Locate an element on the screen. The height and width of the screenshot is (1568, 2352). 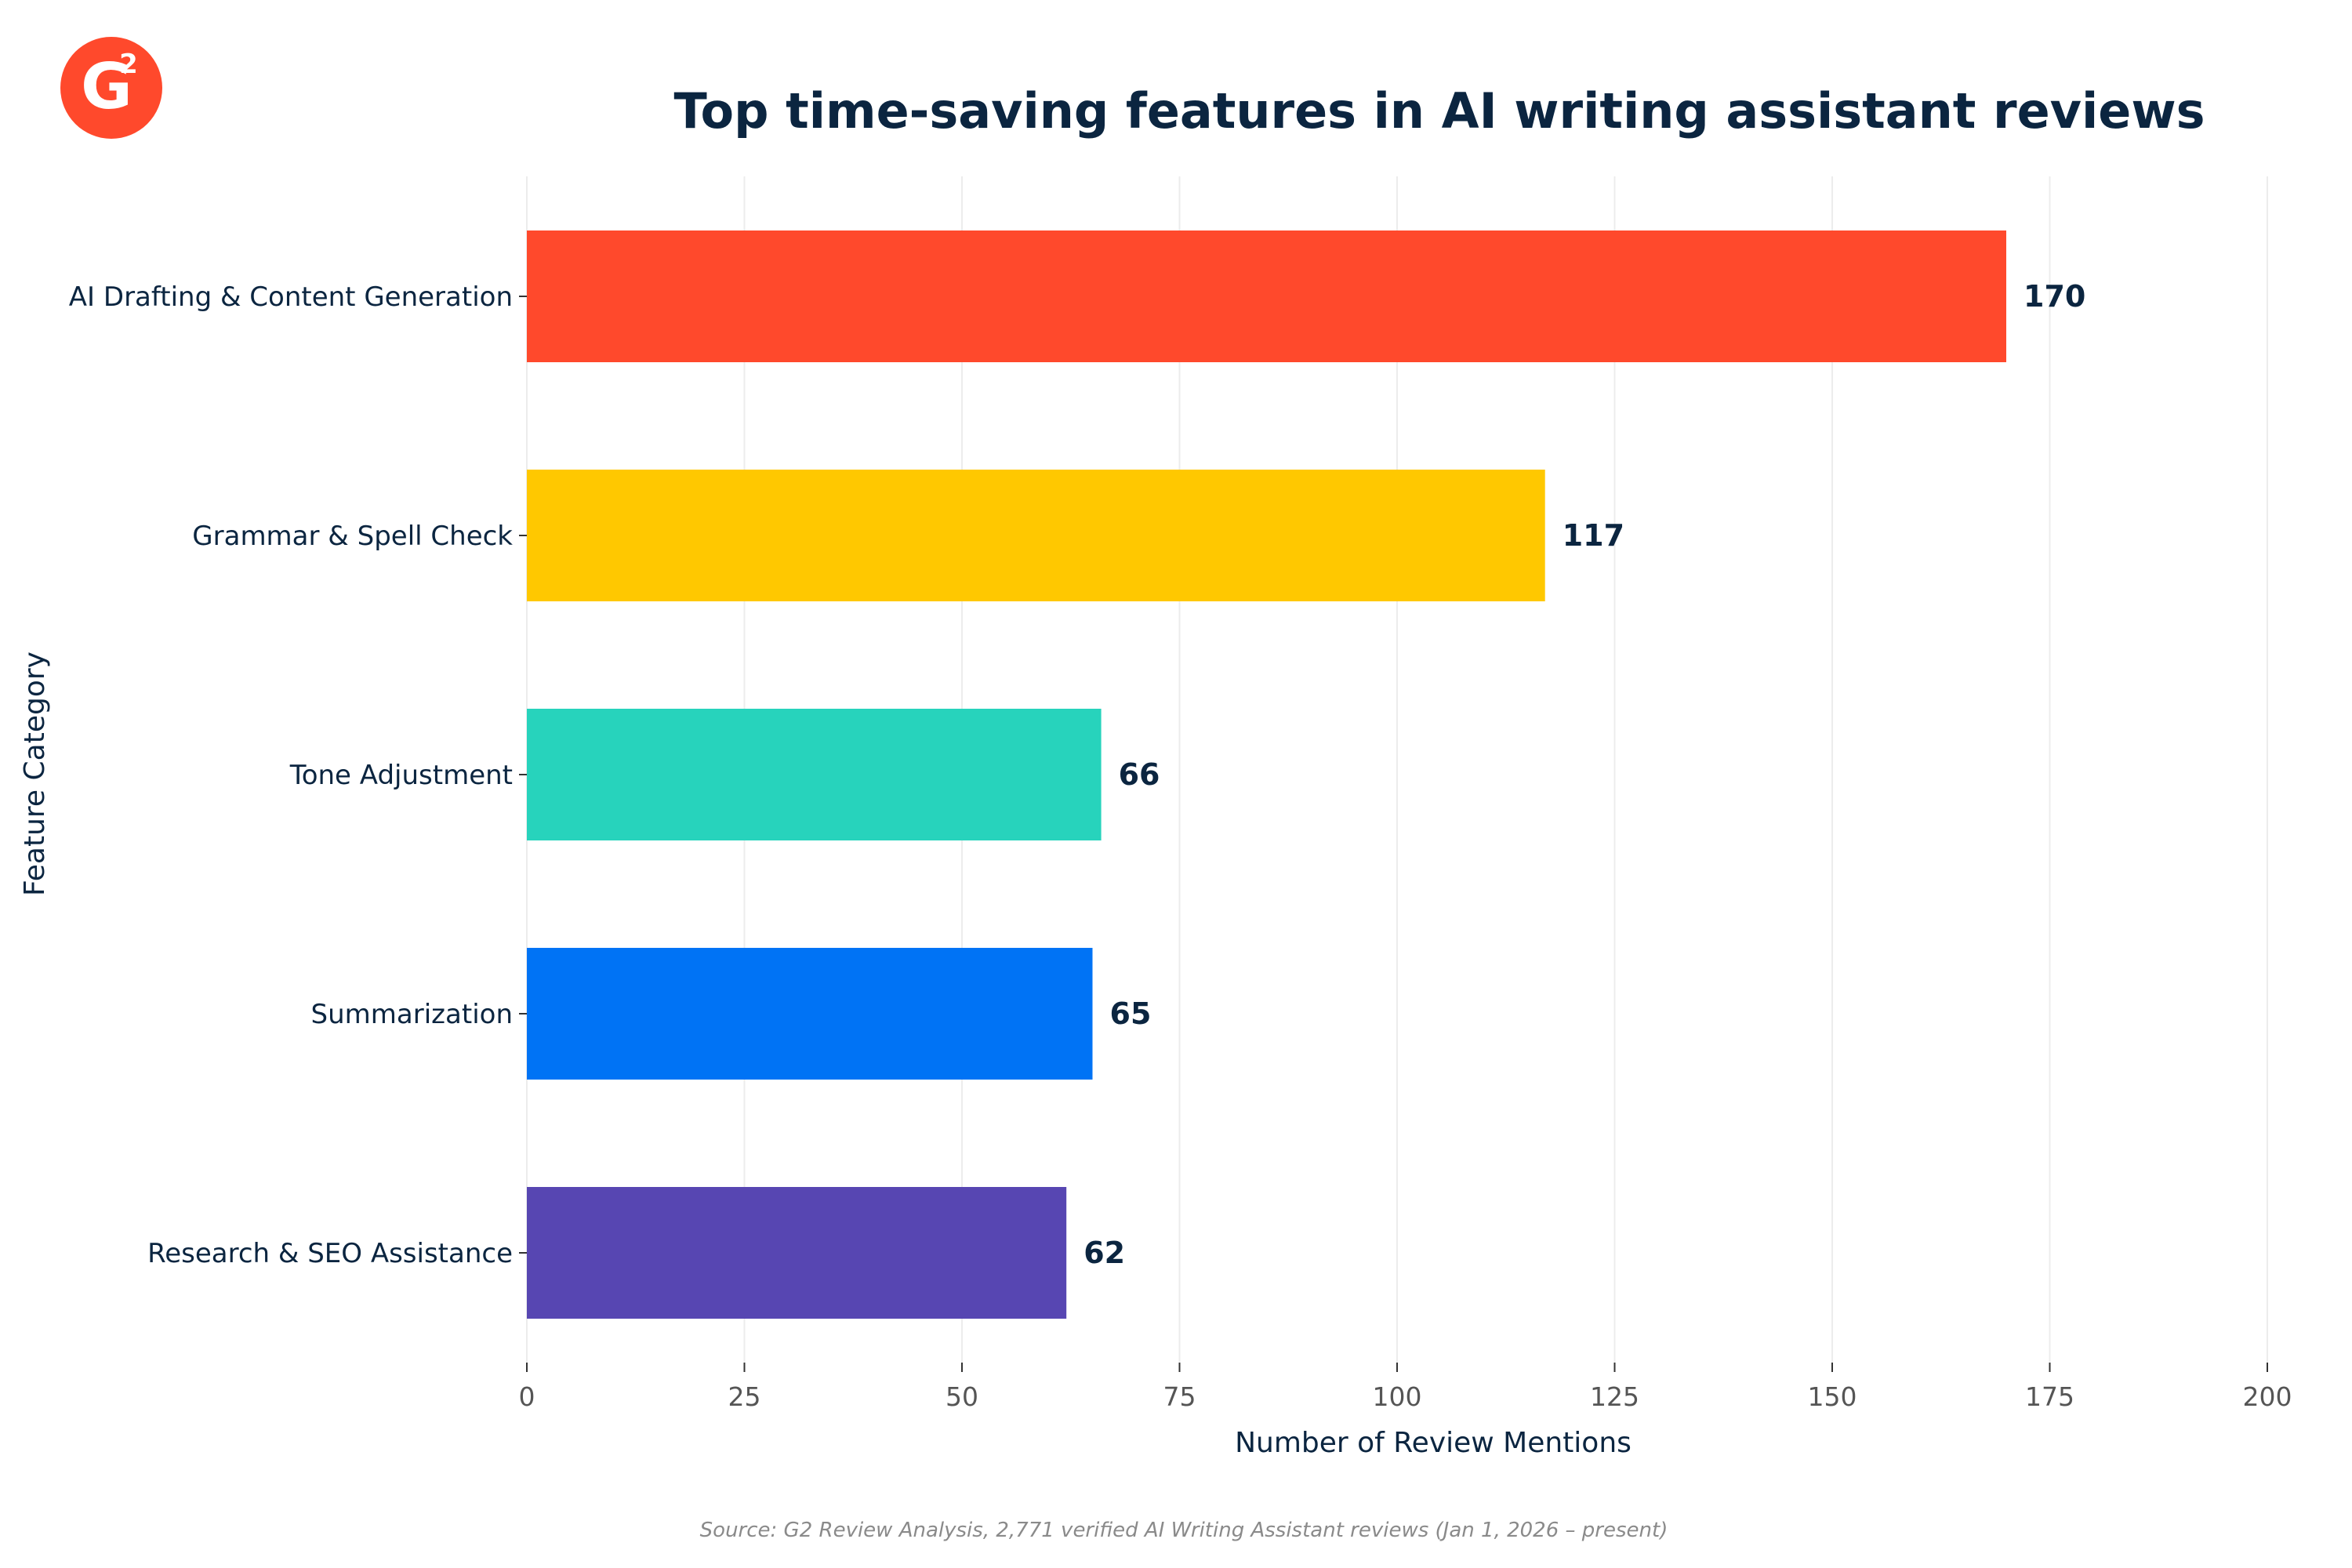
g2-logo: G 2 is located at coordinates (111, 88).